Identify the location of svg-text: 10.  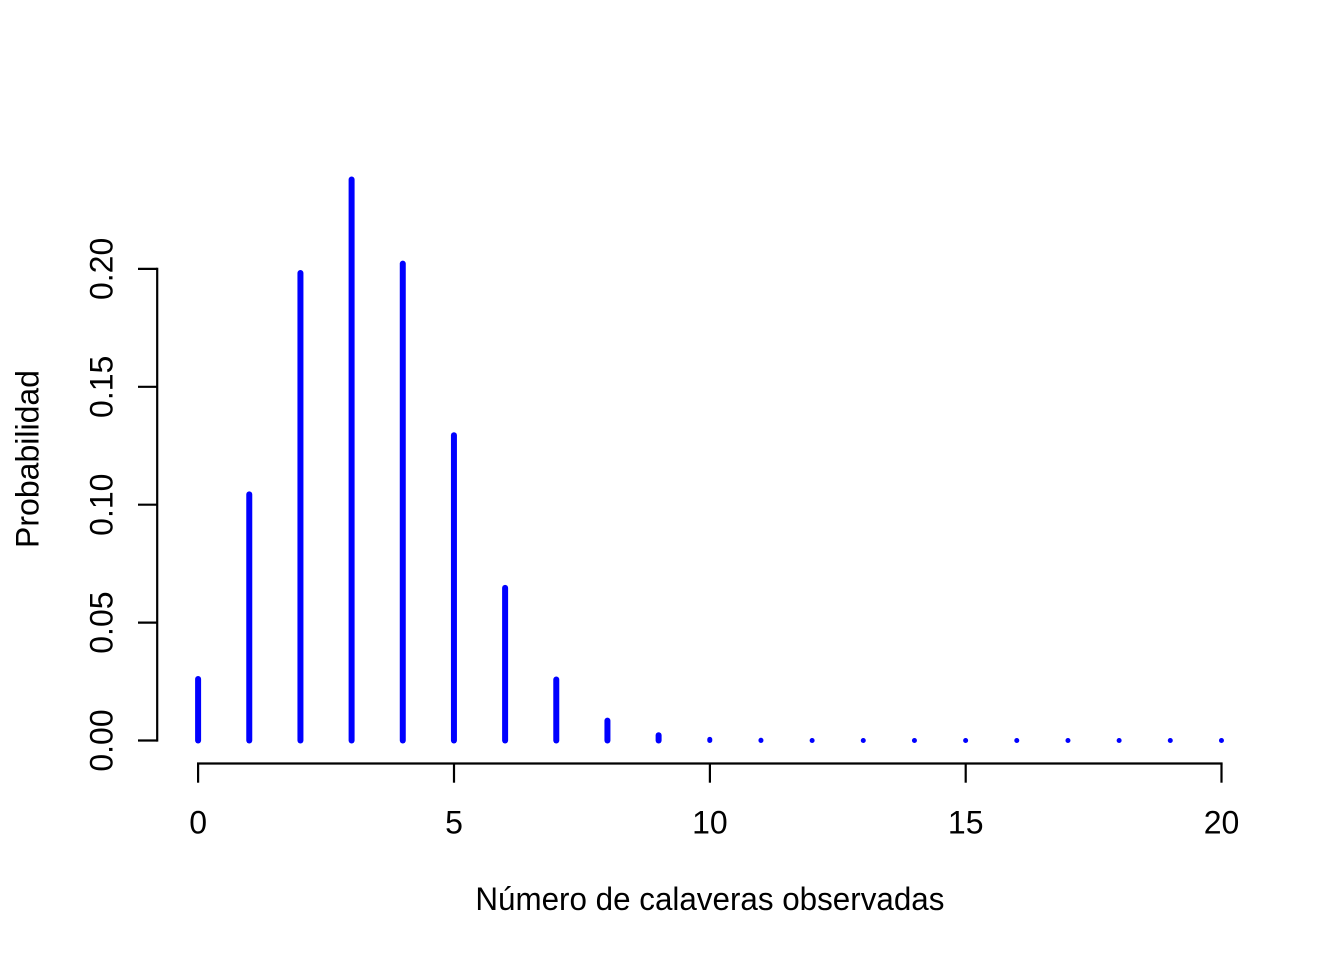
(710, 822).